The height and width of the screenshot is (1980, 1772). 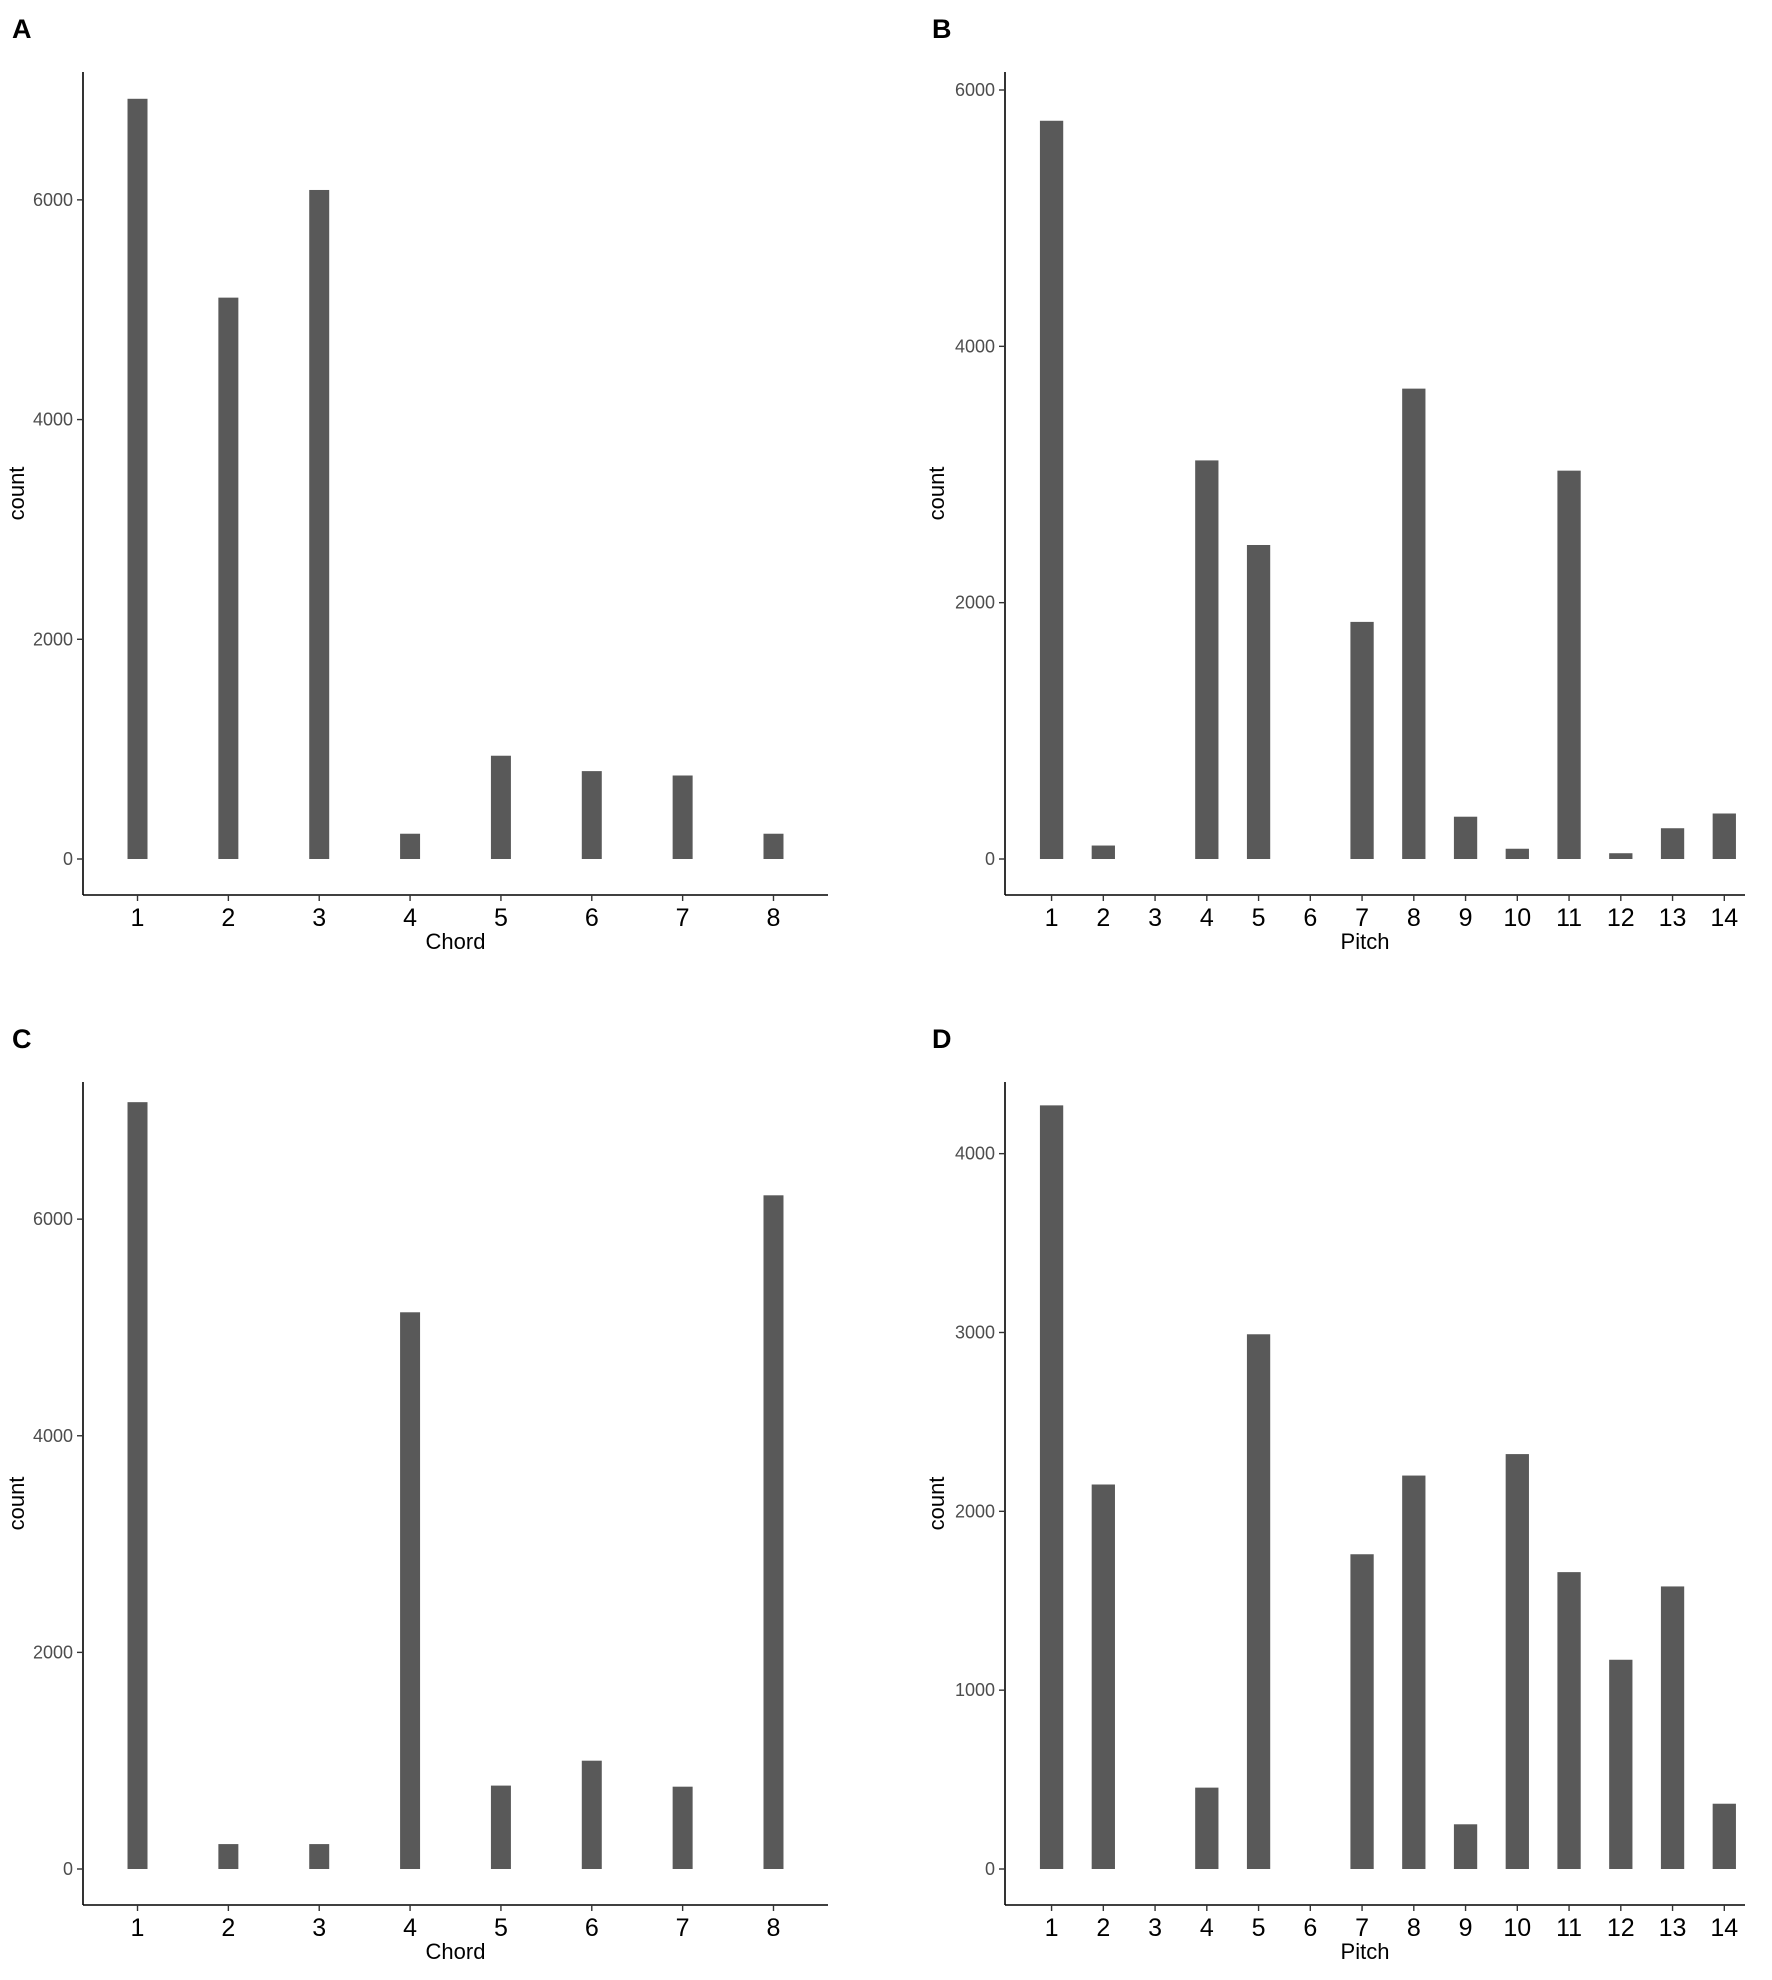 I want to click on x-tick-label-b-1: 1, so click(x=1052, y=918).